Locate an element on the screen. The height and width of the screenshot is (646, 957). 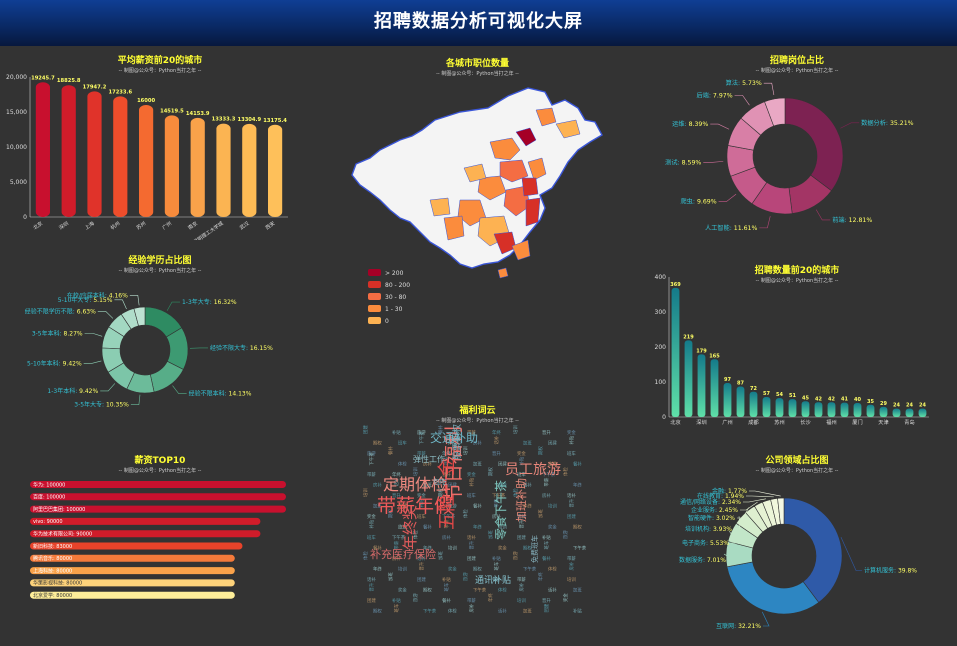
slice-name: 人工智能: is located at coordinates (719, 228).